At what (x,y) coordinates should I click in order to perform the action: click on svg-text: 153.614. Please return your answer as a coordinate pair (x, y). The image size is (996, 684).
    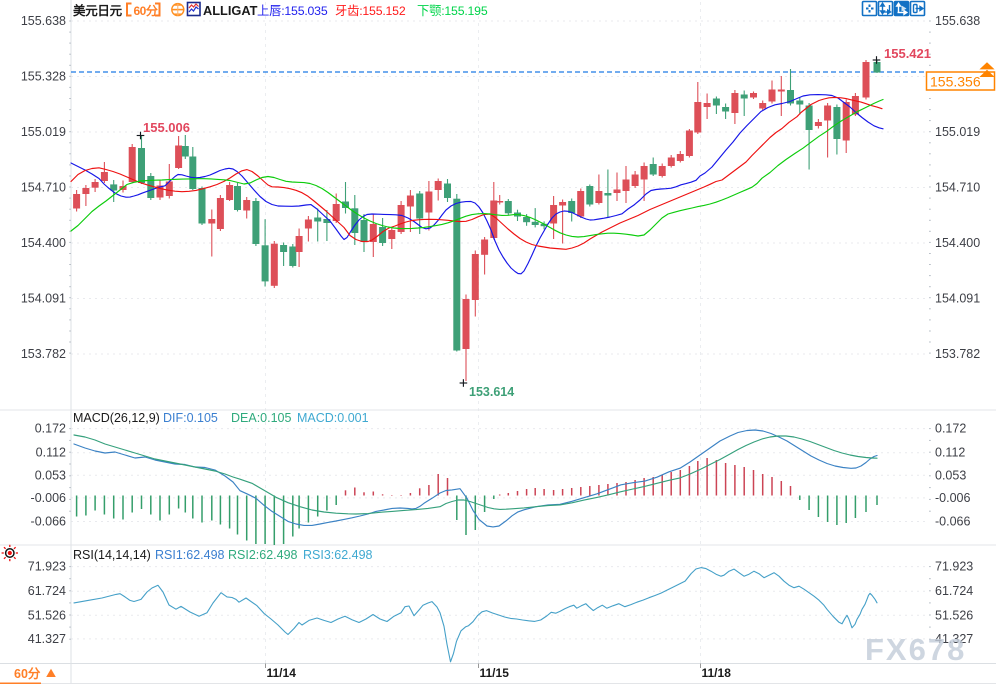
    Looking at the image, I should click on (491, 392).